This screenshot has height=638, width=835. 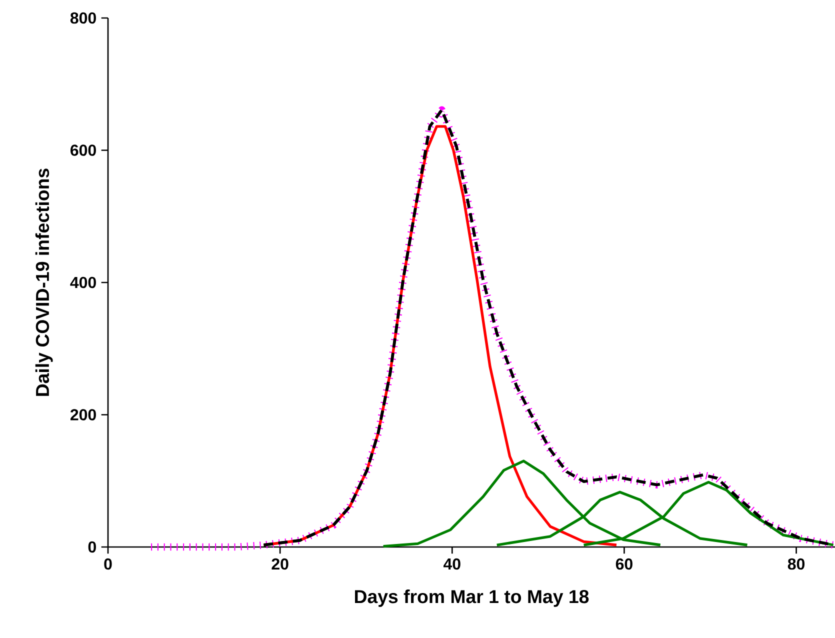 I want to click on x-axis-title: Days from Mar 1 to May 18, so click(x=472, y=598).